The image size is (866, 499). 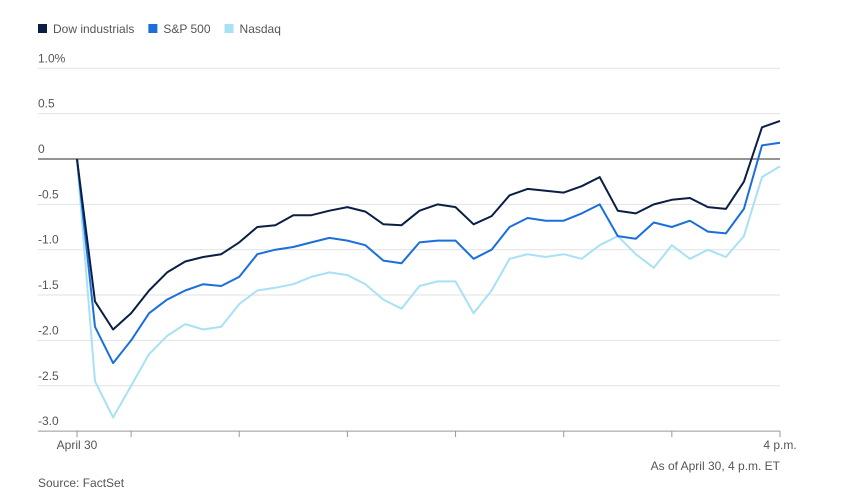 I want to click on y-tick-label: -1.5, so click(x=48, y=285).